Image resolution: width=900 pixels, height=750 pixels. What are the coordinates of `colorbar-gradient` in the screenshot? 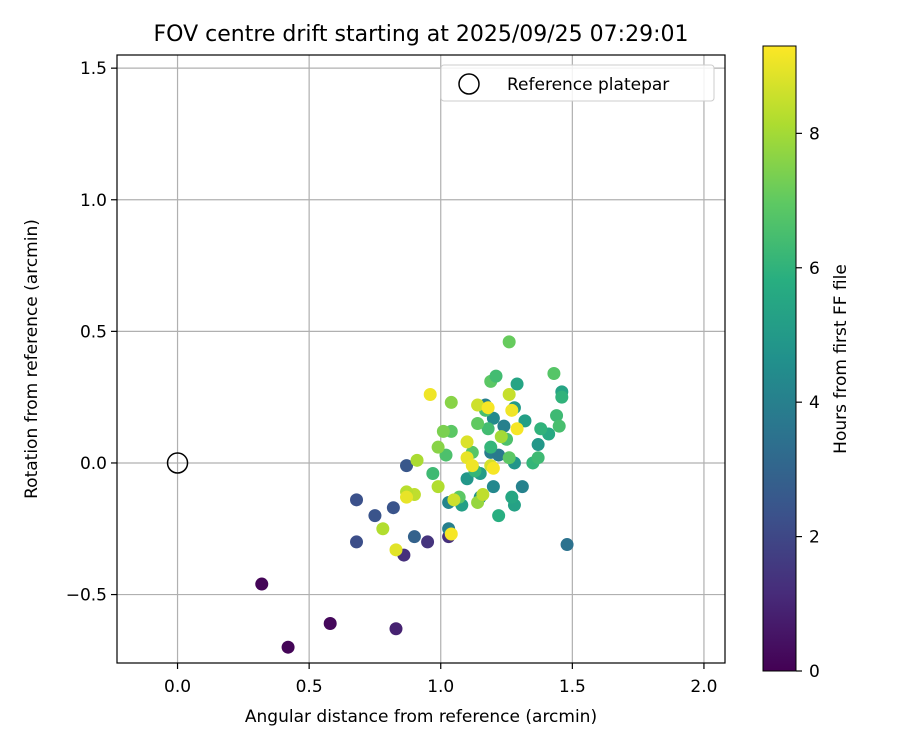 It's located at (779, 358).